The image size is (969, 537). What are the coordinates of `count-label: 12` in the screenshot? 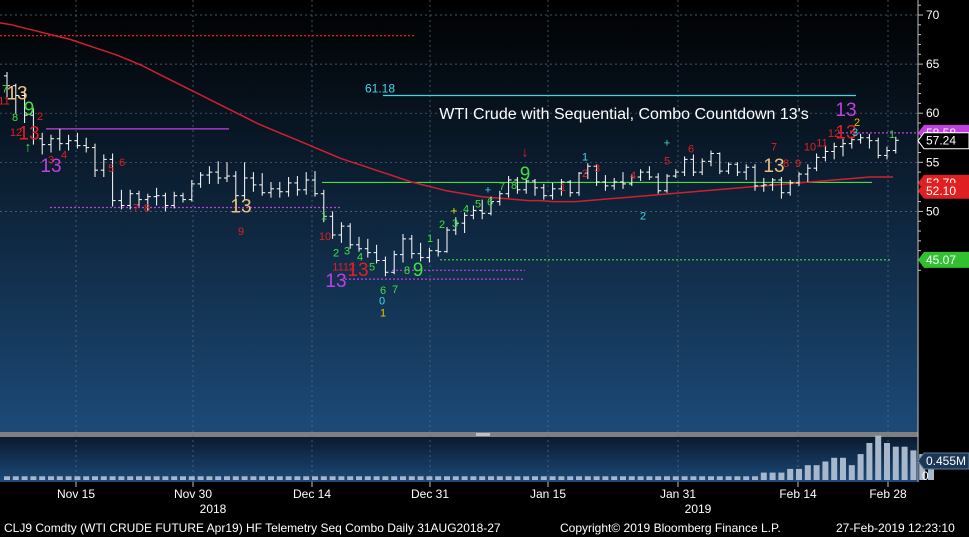 It's located at (834, 134).